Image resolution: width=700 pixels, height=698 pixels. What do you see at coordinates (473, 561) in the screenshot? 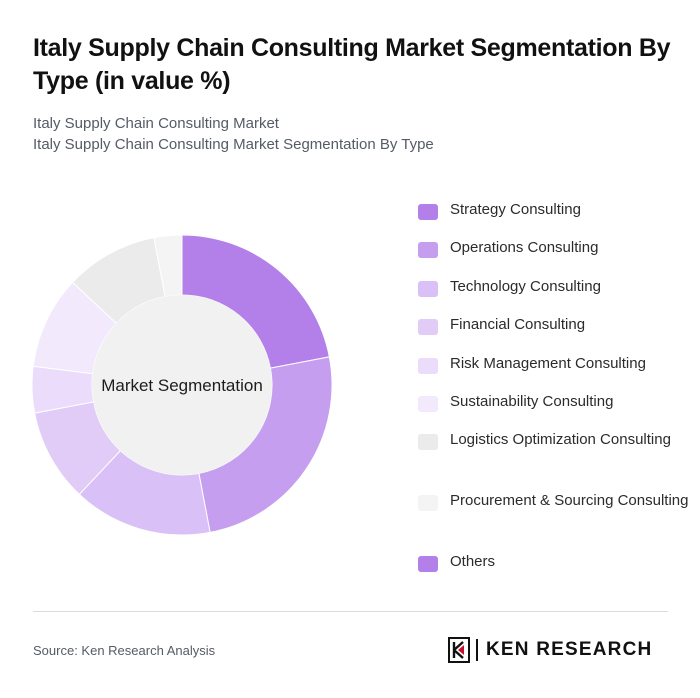
I see `legend-label: Others` at bounding box center [473, 561].